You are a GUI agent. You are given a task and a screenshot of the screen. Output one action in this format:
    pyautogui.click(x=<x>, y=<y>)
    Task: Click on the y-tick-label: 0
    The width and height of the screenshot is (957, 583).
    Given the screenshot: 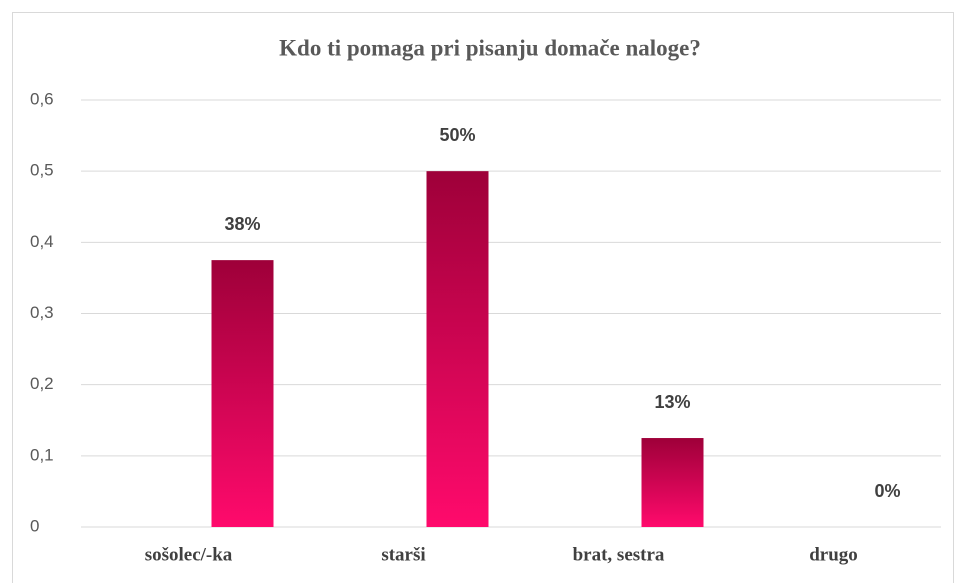 What is the action you would take?
    pyautogui.click(x=34, y=525)
    